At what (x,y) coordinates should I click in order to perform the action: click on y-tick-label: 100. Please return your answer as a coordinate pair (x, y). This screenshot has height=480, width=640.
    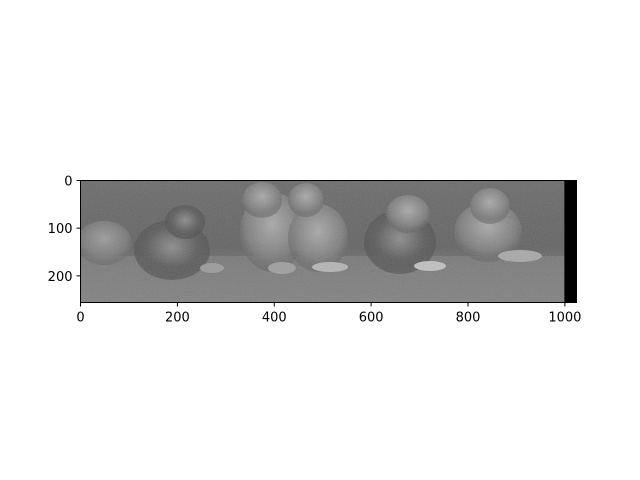
    Looking at the image, I should click on (60, 229).